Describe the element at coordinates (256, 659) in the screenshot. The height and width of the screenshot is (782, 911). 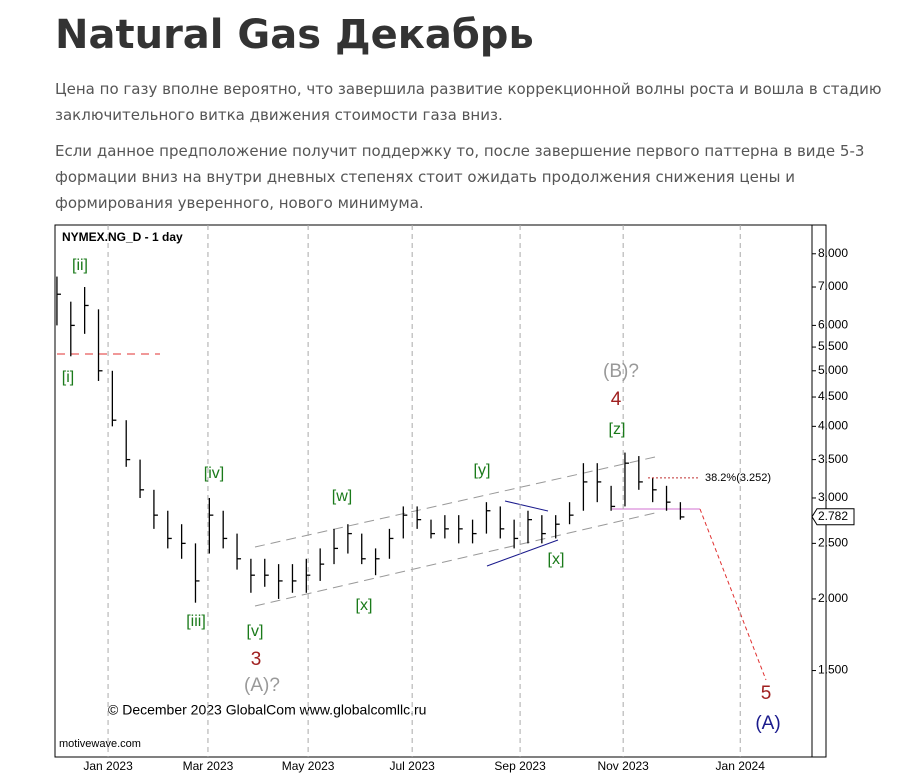
I see `wave-label: 3` at that location.